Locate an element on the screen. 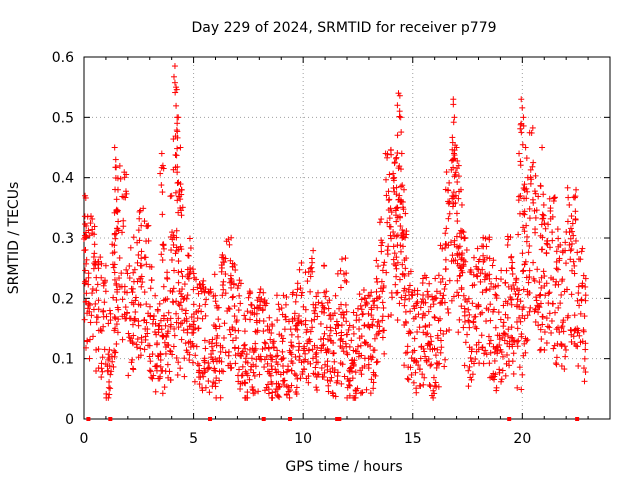 The height and width of the screenshot is (480, 640). y-tick-label: 0.6 is located at coordinates (63, 58).